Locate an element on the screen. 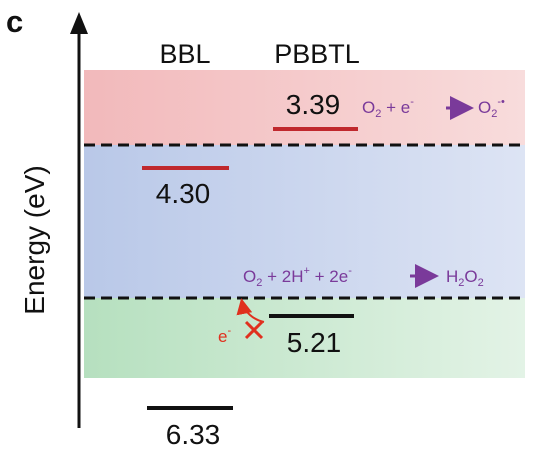 Image resolution: width=536 pixels, height=461 pixels. energy-axis-label: Energy (eV) is located at coordinates (34, 239).